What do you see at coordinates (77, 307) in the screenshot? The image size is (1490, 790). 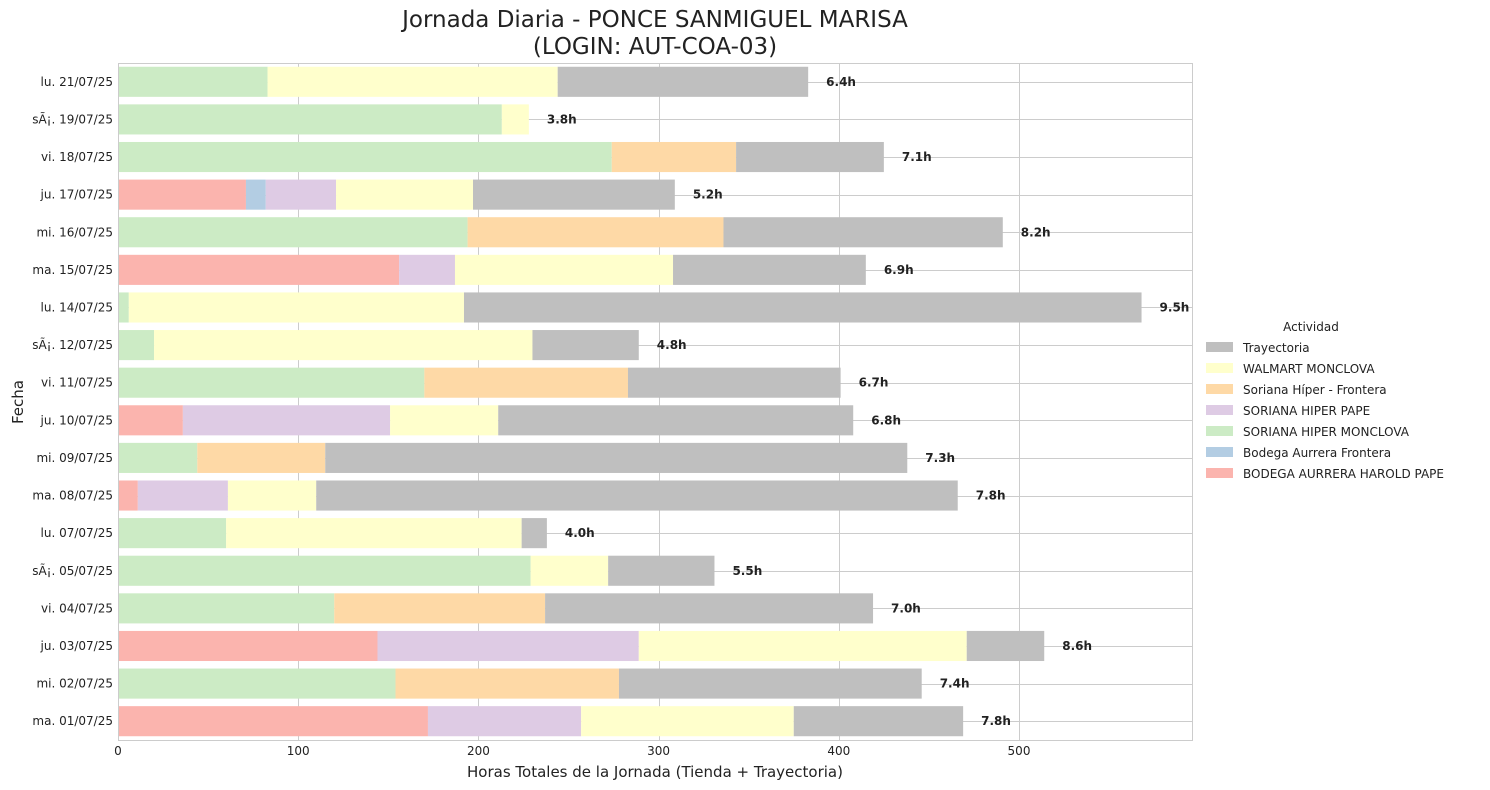 I see `y-tick-label: lu. 14/07/25` at bounding box center [77, 307].